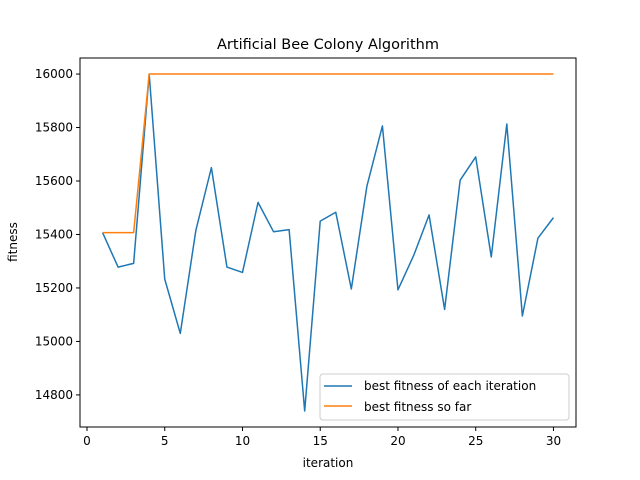 The height and width of the screenshot is (480, 640). Describe the element at coordinates (328, 463) in the screenshot. I see `x-axis-label: iteration` at that location.